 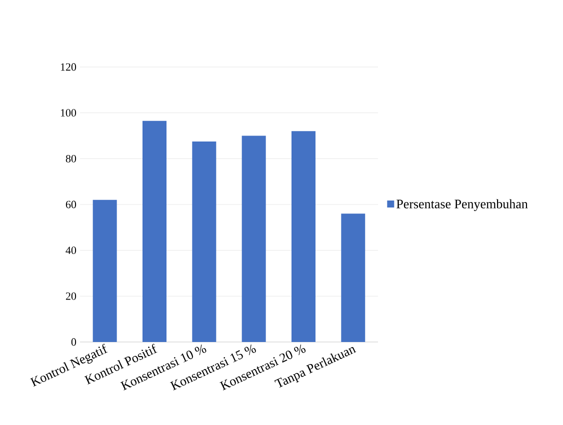 What do you see at coordinates (71, 204) in the screenshot?
I see `y-tick-label: 60` at bounding box center [71, 204].